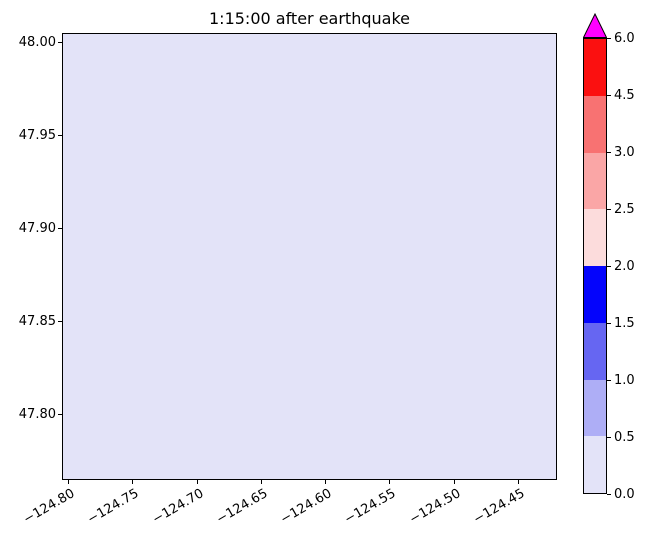 Image resolution: width=651 pixels, height=540 pixels. Describe the element at coordinates (37, 415) in the screenshot. I see `y-tick-label: 47.80` at that location.